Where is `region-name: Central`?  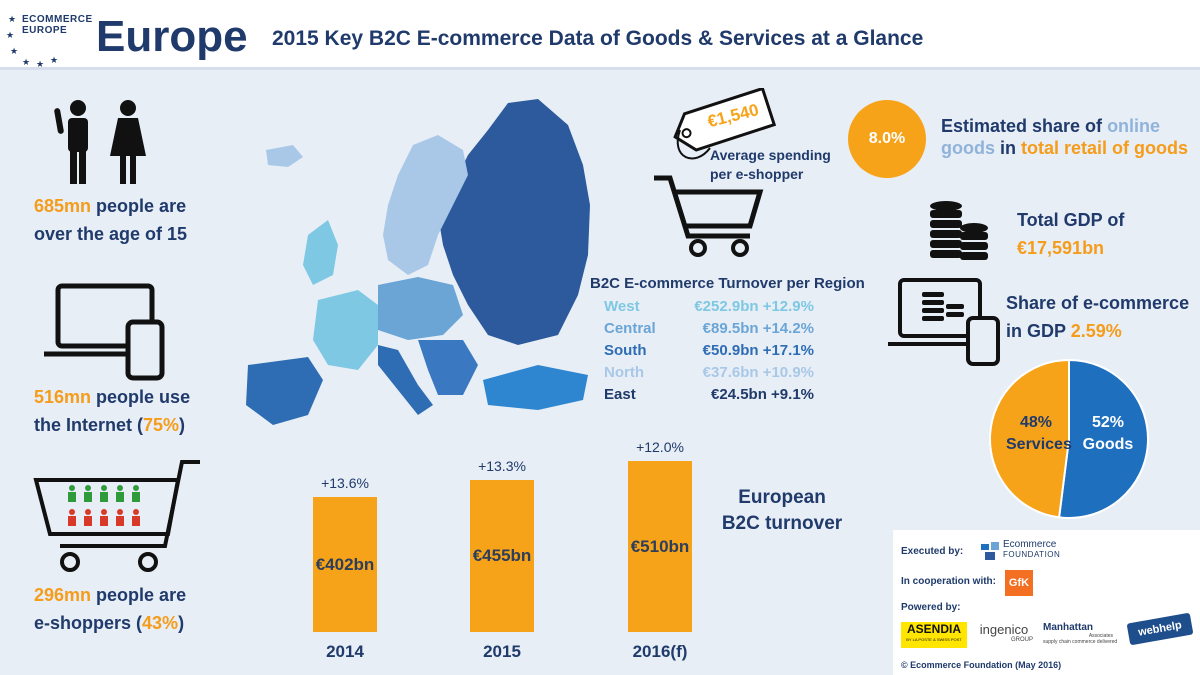 region-name: Central is located at coordinates (630, 328).